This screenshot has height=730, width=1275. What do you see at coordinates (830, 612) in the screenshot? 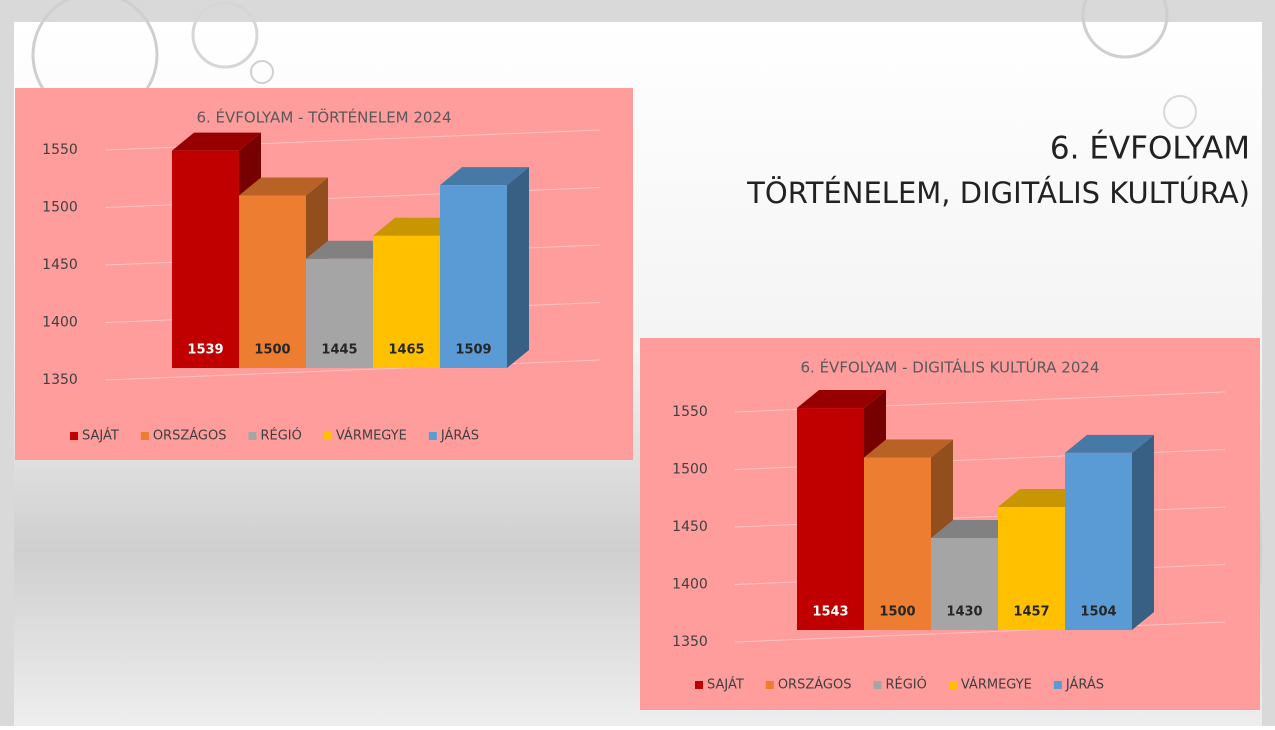
I see `data-label: 1543` at bounding box center [830, 612].